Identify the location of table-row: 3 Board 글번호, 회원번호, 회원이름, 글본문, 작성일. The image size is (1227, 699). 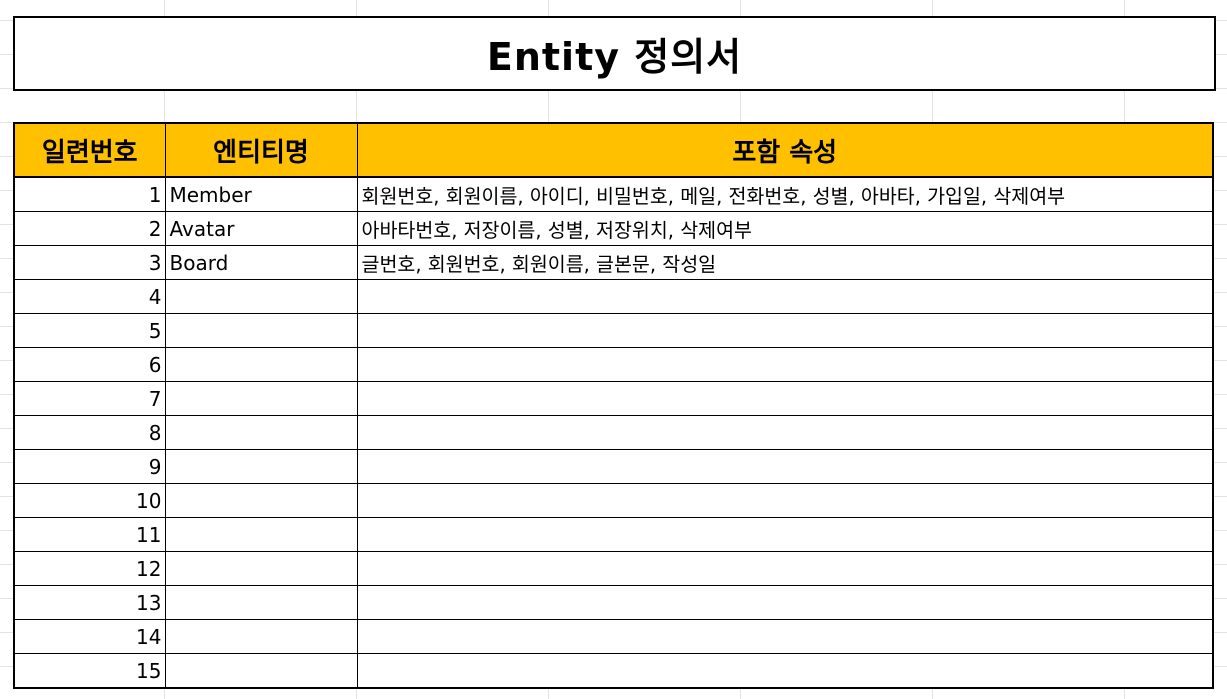
(613, 262).